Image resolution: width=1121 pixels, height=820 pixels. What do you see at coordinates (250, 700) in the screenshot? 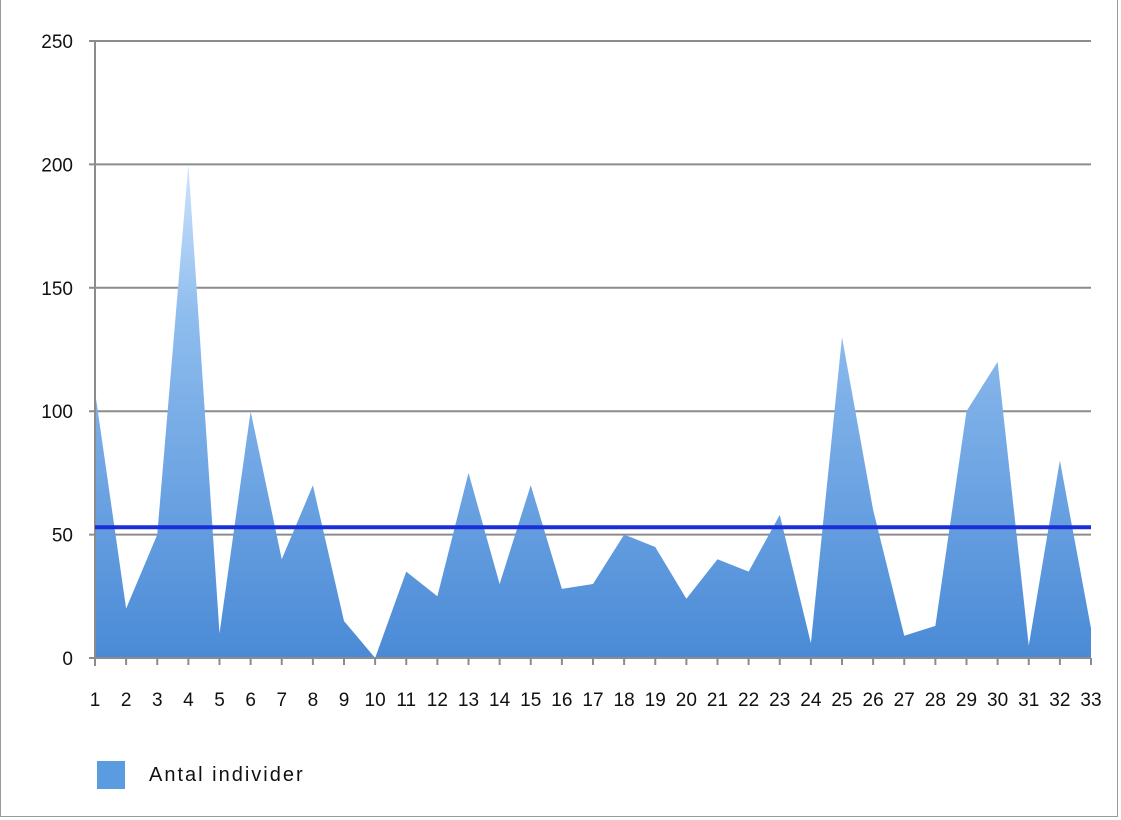
I see `x-tick-label: 6` at bounding box center [250, 700].